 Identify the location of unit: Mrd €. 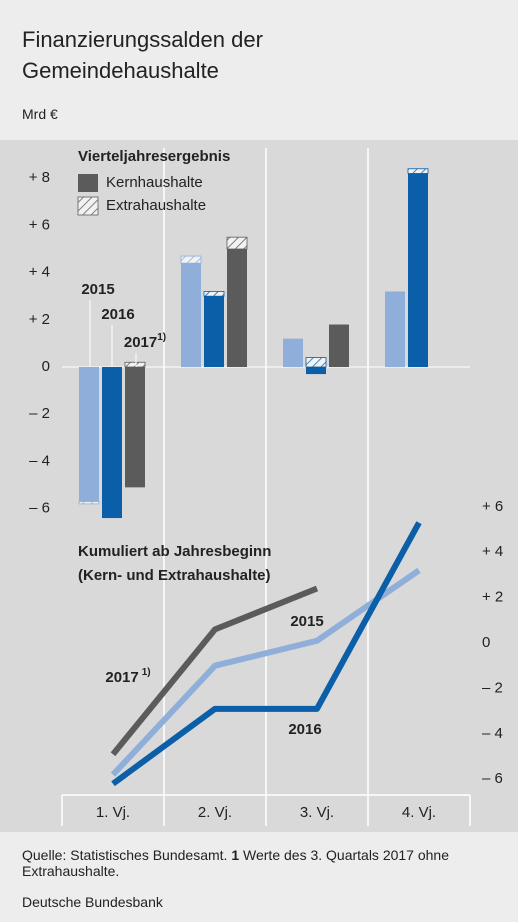
(40, 114).